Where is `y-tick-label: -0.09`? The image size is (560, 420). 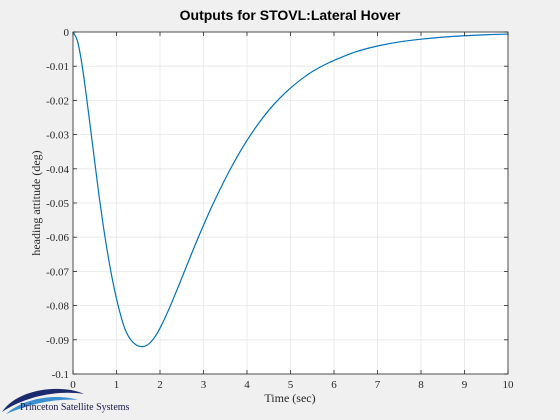
y-tick-label: -0.09 is located at coordinates (57, 341).